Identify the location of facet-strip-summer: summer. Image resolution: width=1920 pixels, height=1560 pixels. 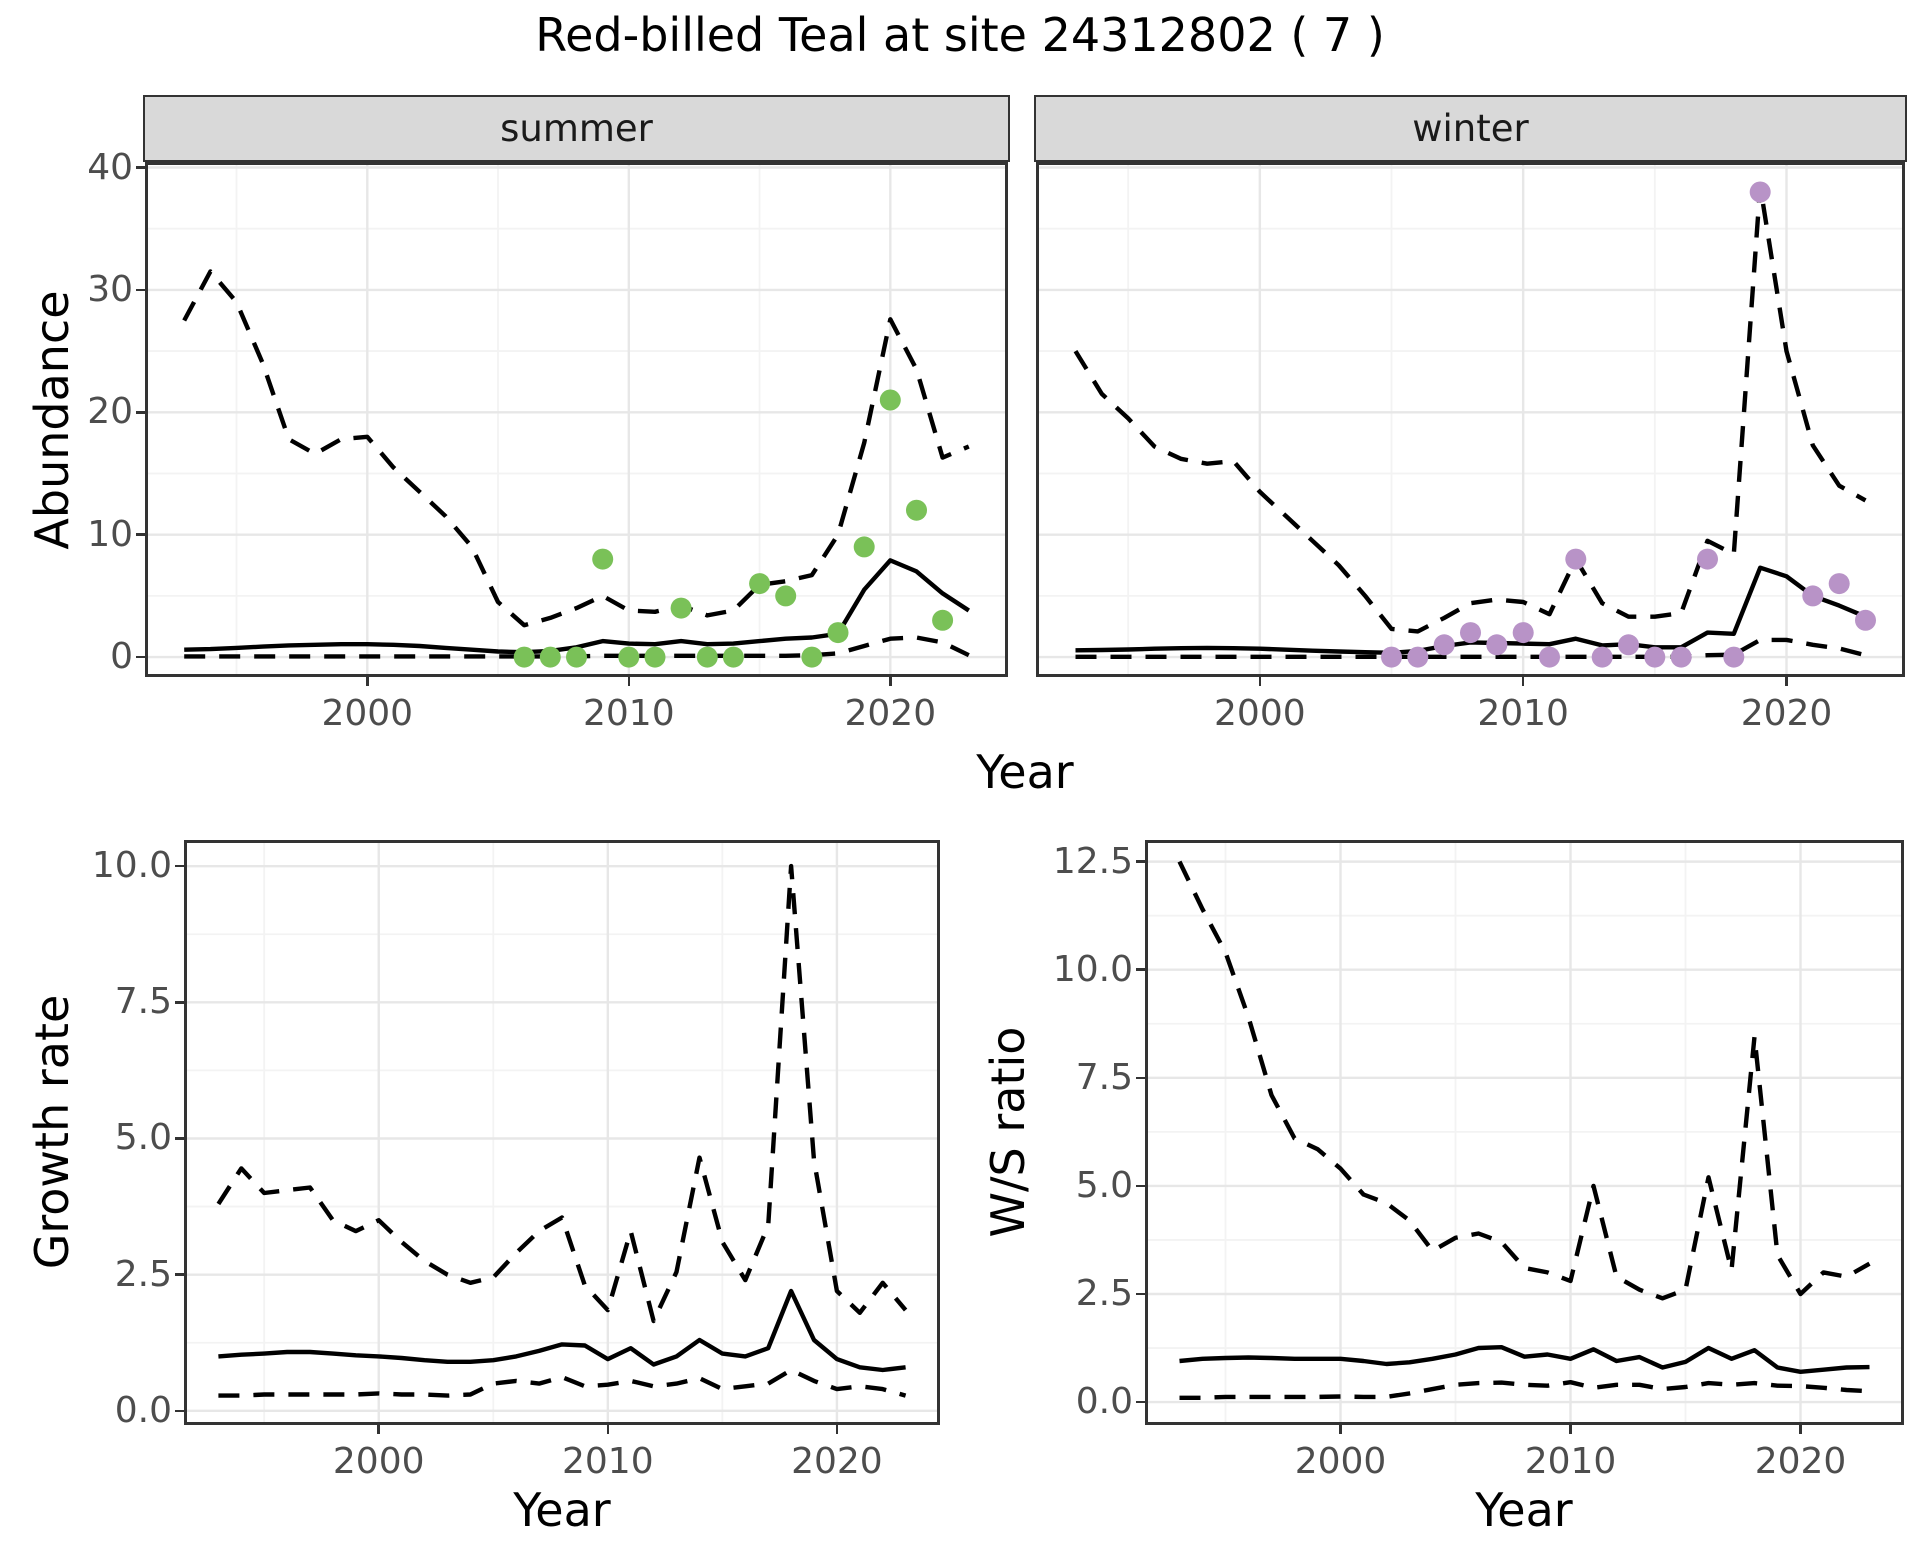
(576, 128).